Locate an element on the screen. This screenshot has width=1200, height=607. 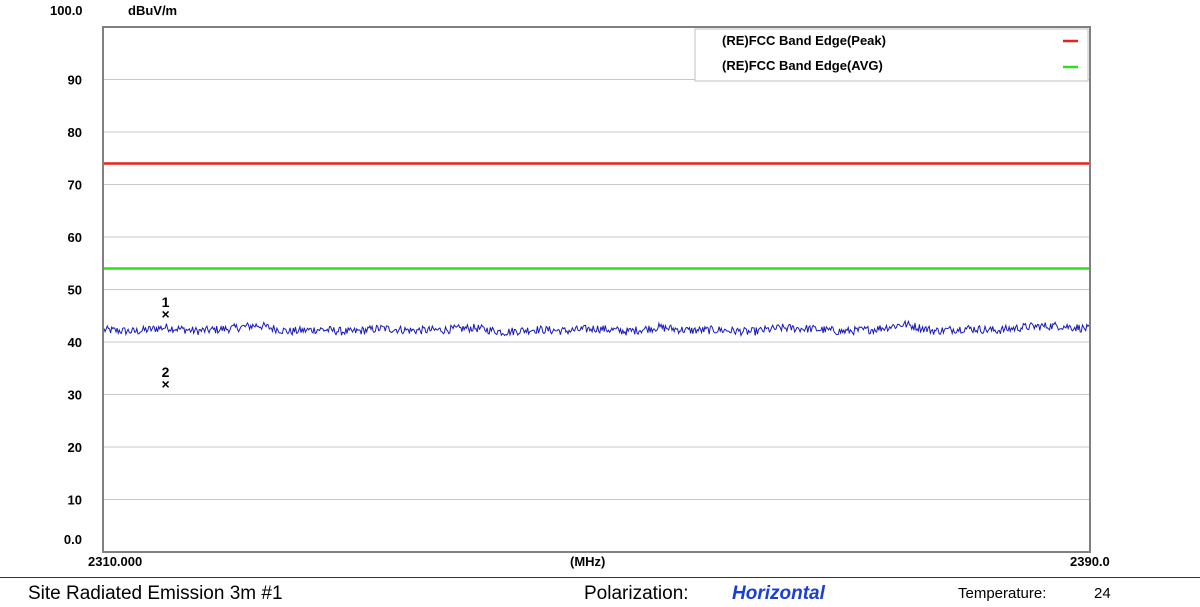
marker-2-x: × is located at coordinates (165, 384).